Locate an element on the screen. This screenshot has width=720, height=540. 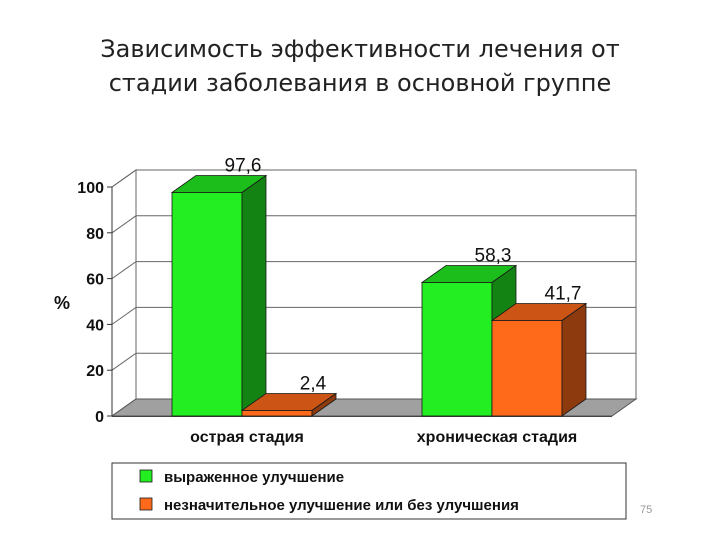
legend-box is located at coordinates (369, 491).